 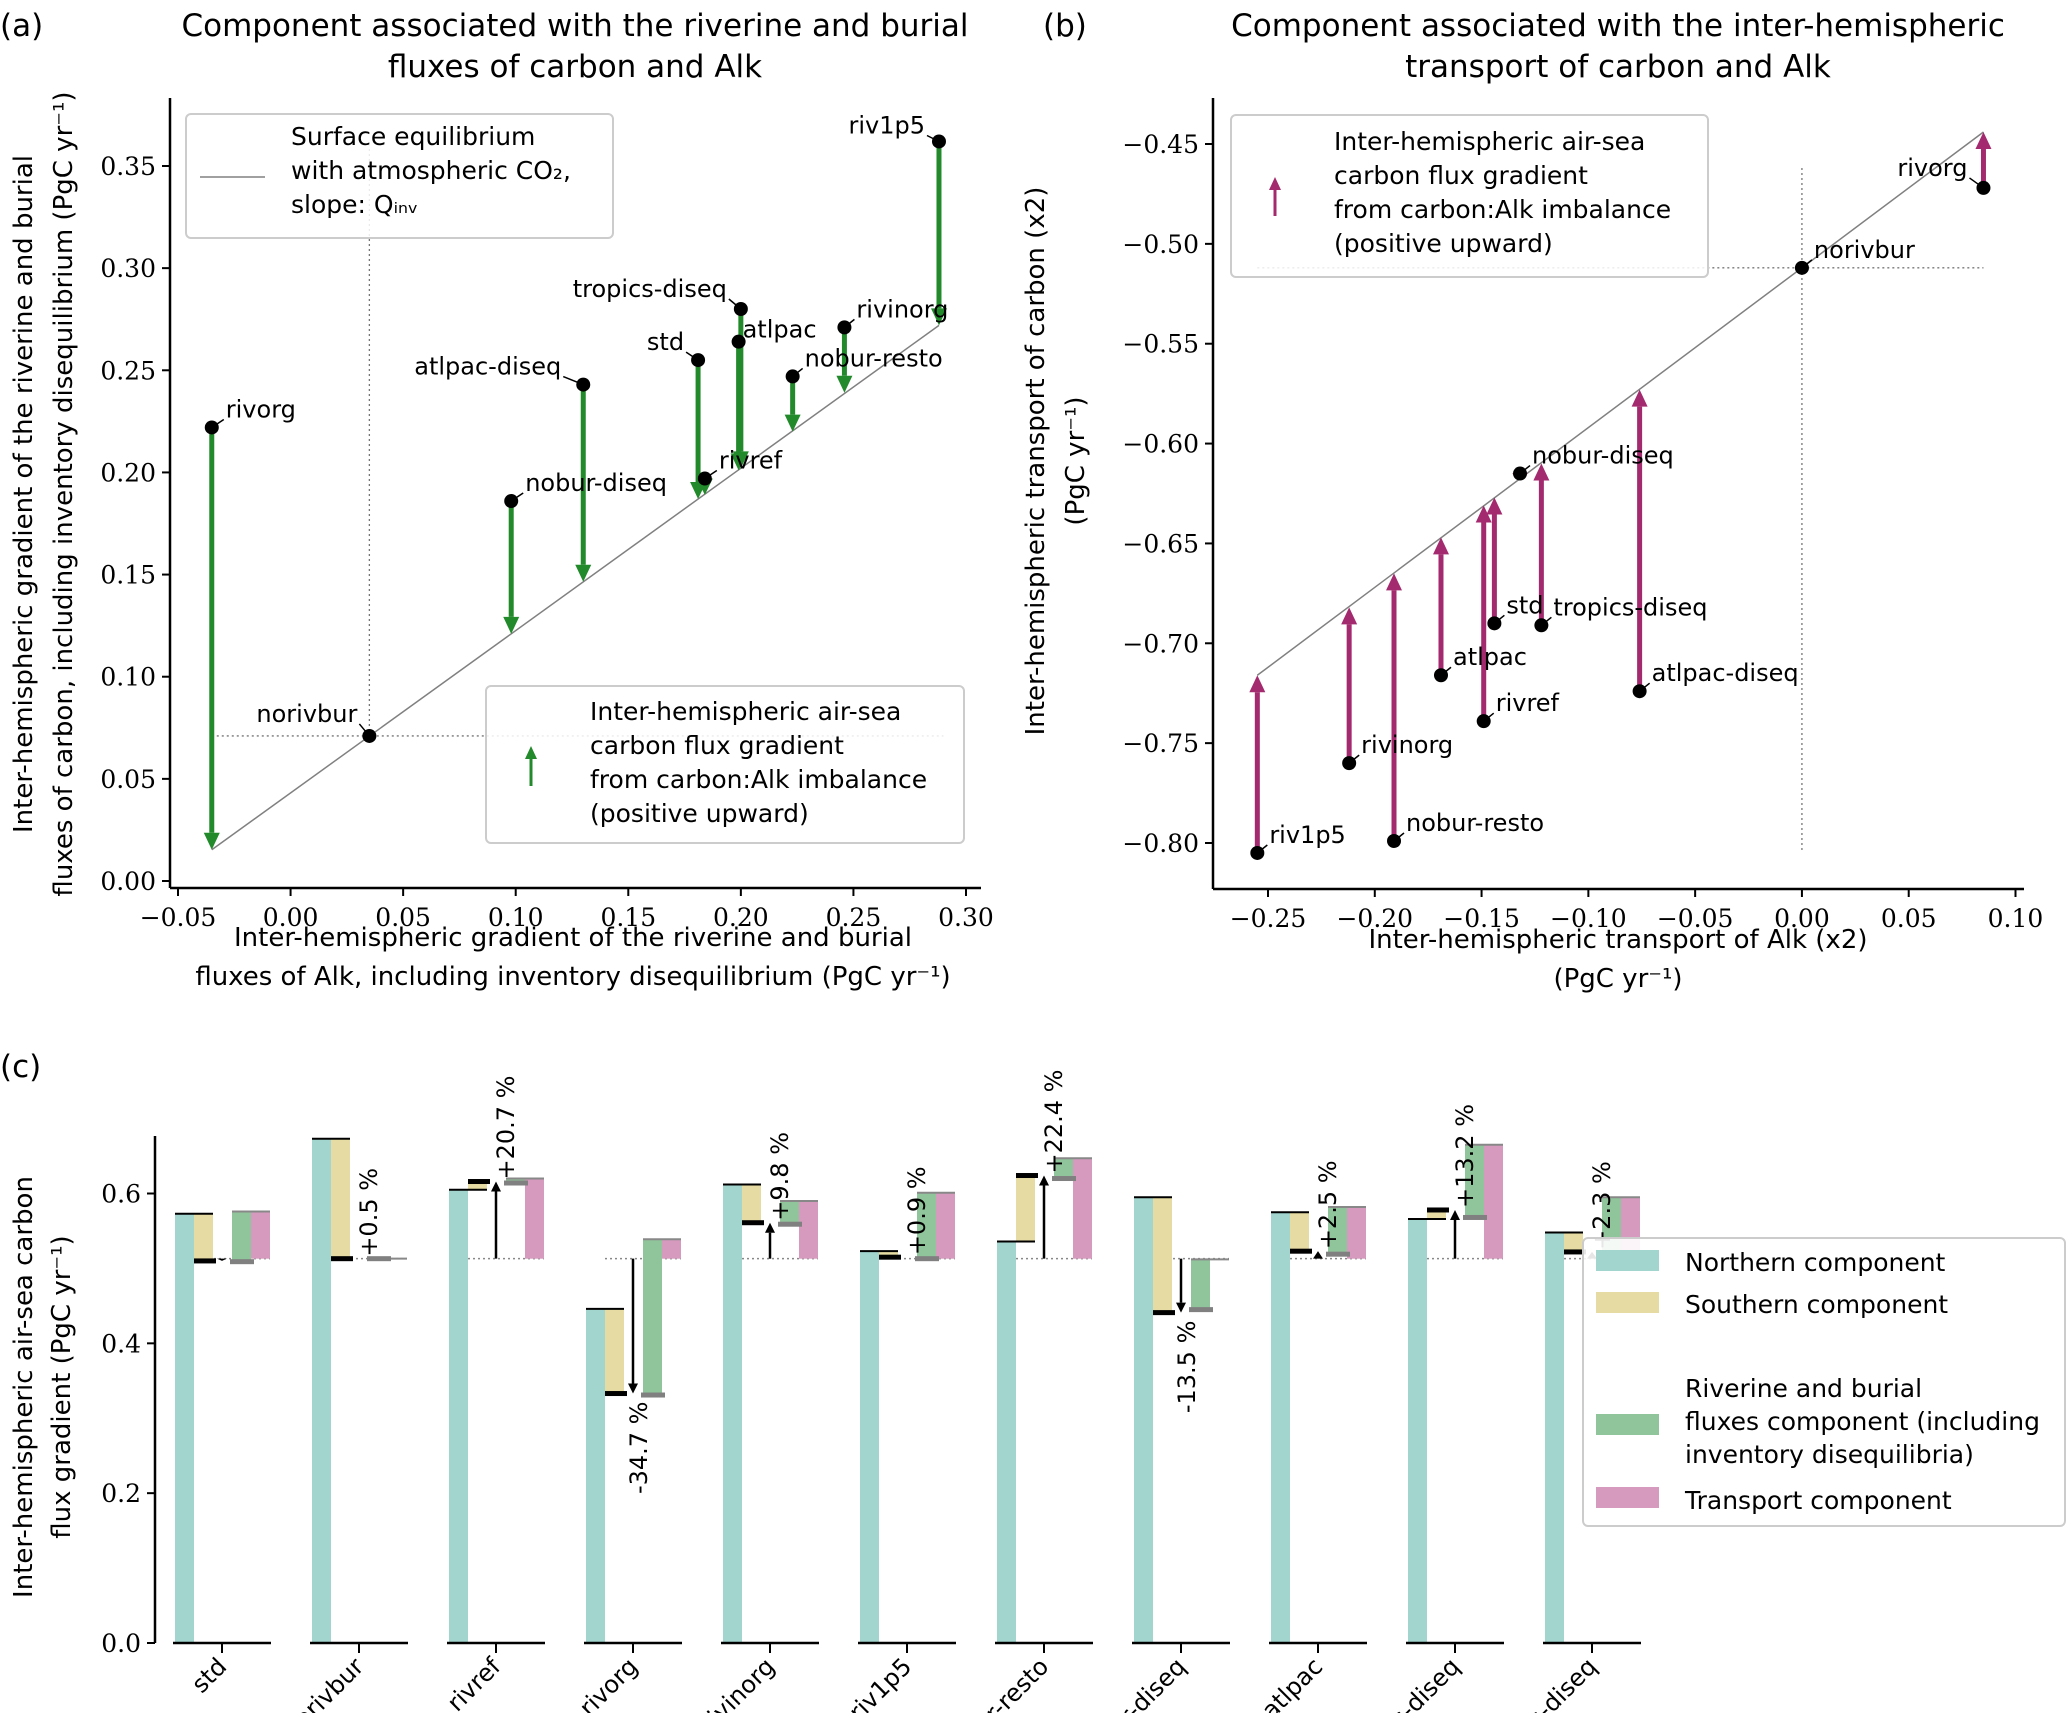 What do you see at coordinates (1620, 403) in the screenshot?
I see `equilibrium-line` at bounding box center [1620, 403].